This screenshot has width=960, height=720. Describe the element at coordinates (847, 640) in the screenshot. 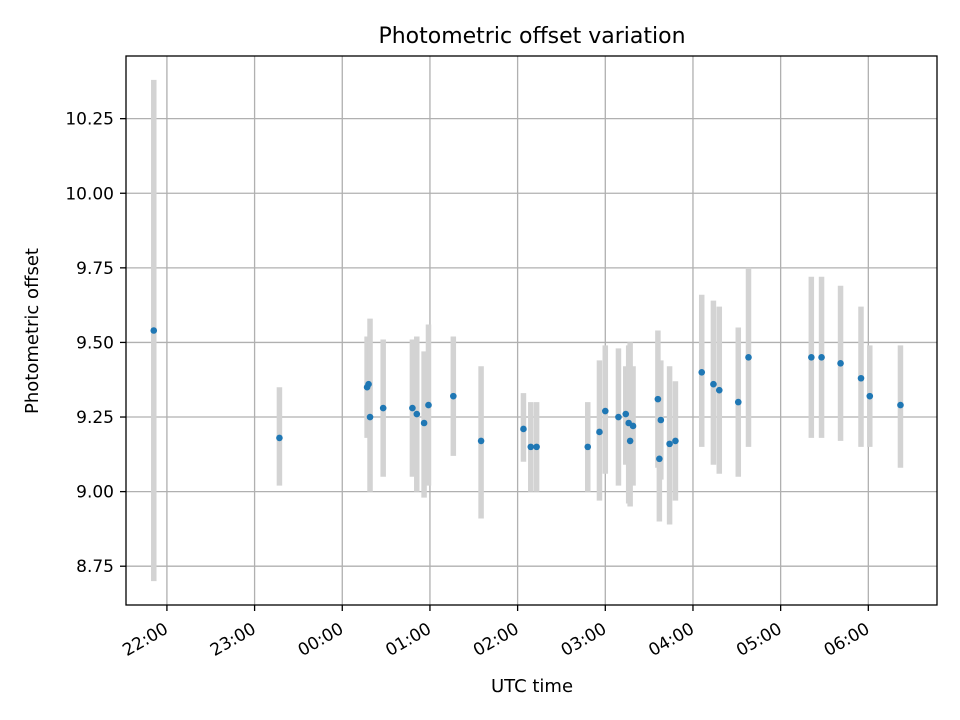

I see `x-tick-label: 06:00` at that location.